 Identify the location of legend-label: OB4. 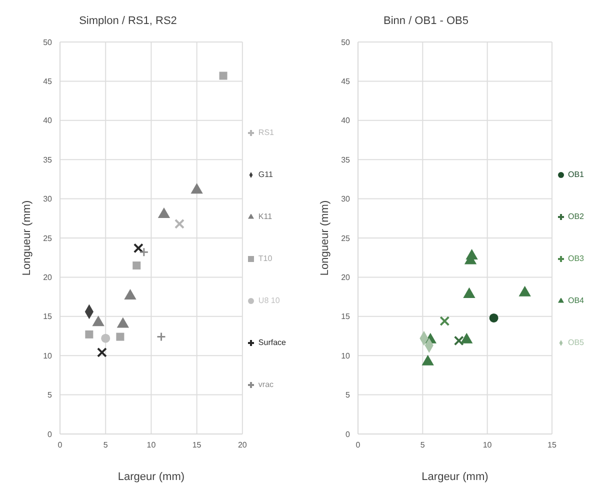
(576, 300).